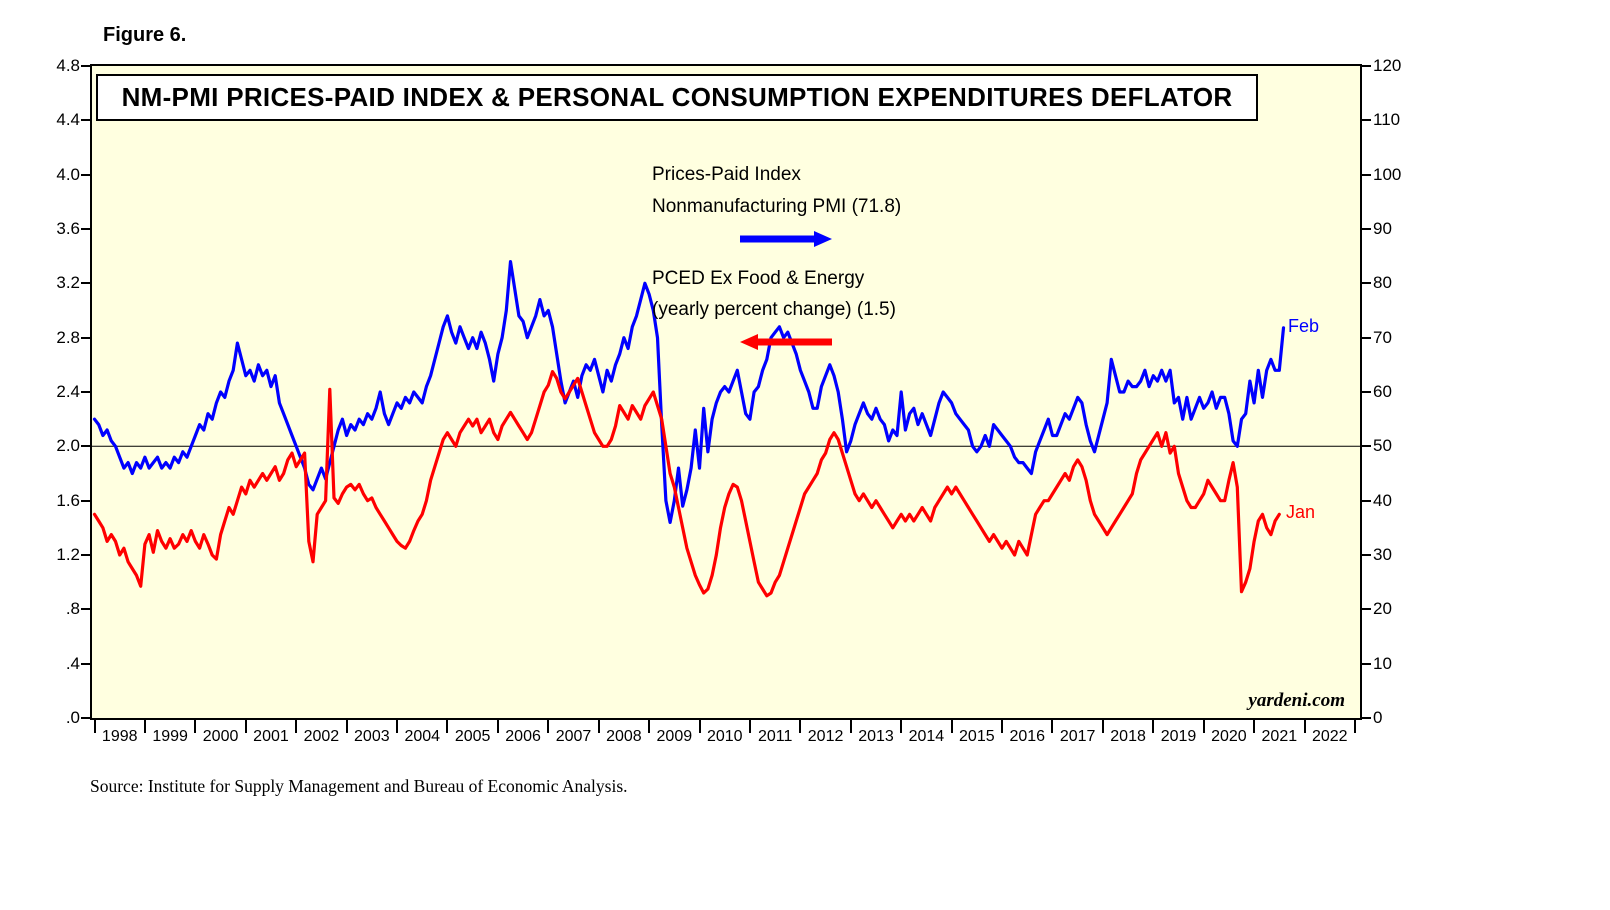  I want to click on pmi-series-end-label: Feb, so click(1304, 326).